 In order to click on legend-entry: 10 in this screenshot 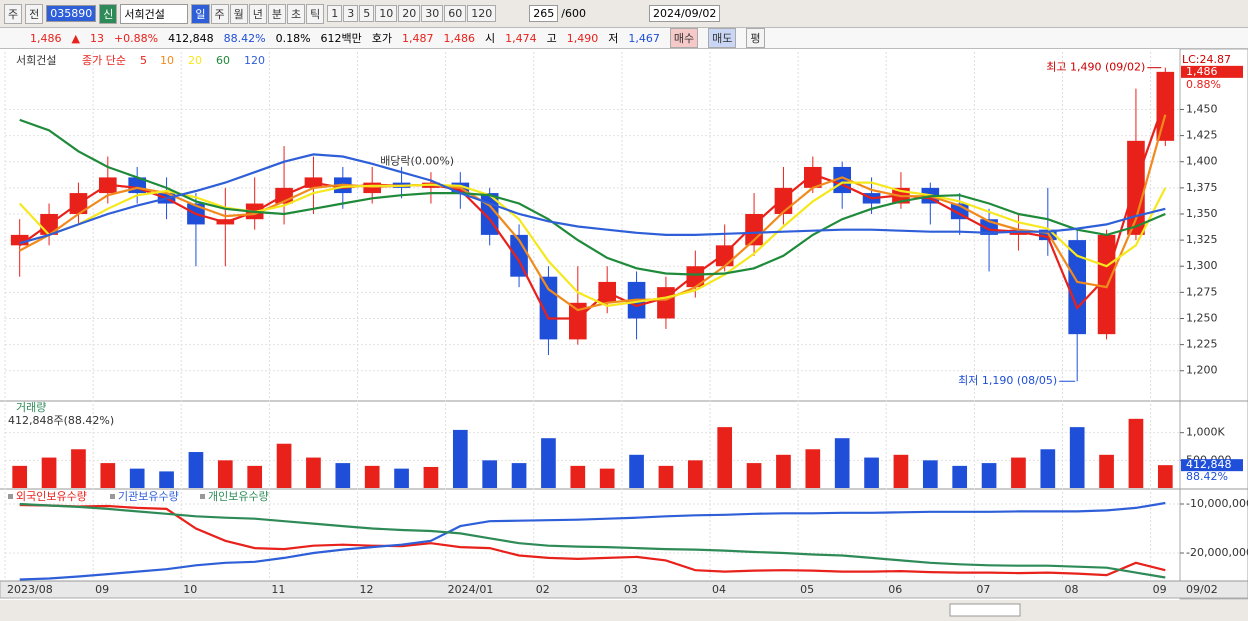, I will do `click(167, 60)`.